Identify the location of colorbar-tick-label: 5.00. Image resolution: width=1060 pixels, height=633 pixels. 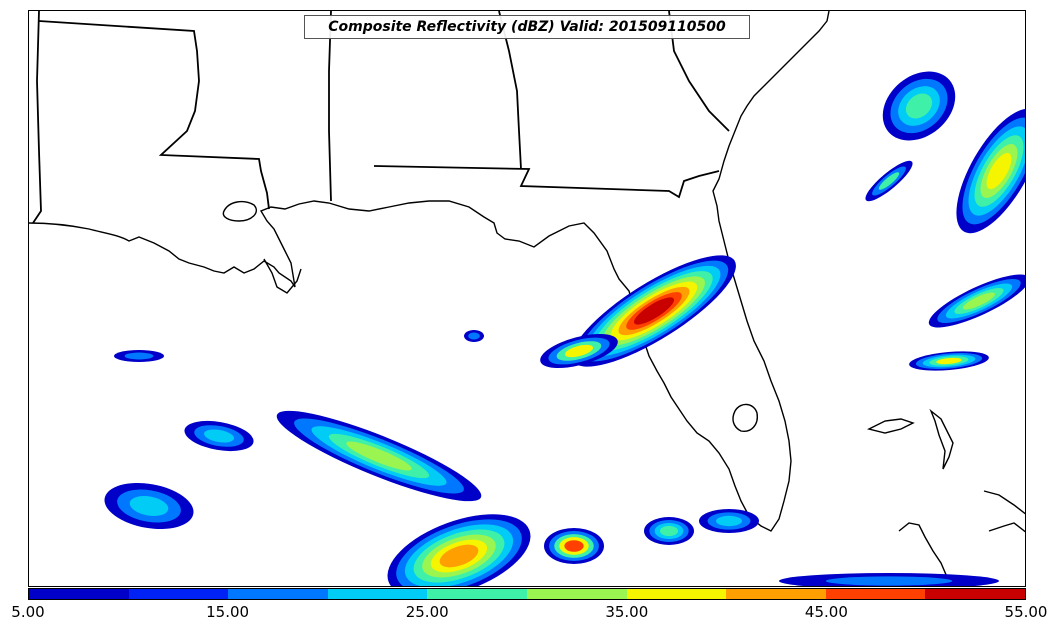
(28, 612).